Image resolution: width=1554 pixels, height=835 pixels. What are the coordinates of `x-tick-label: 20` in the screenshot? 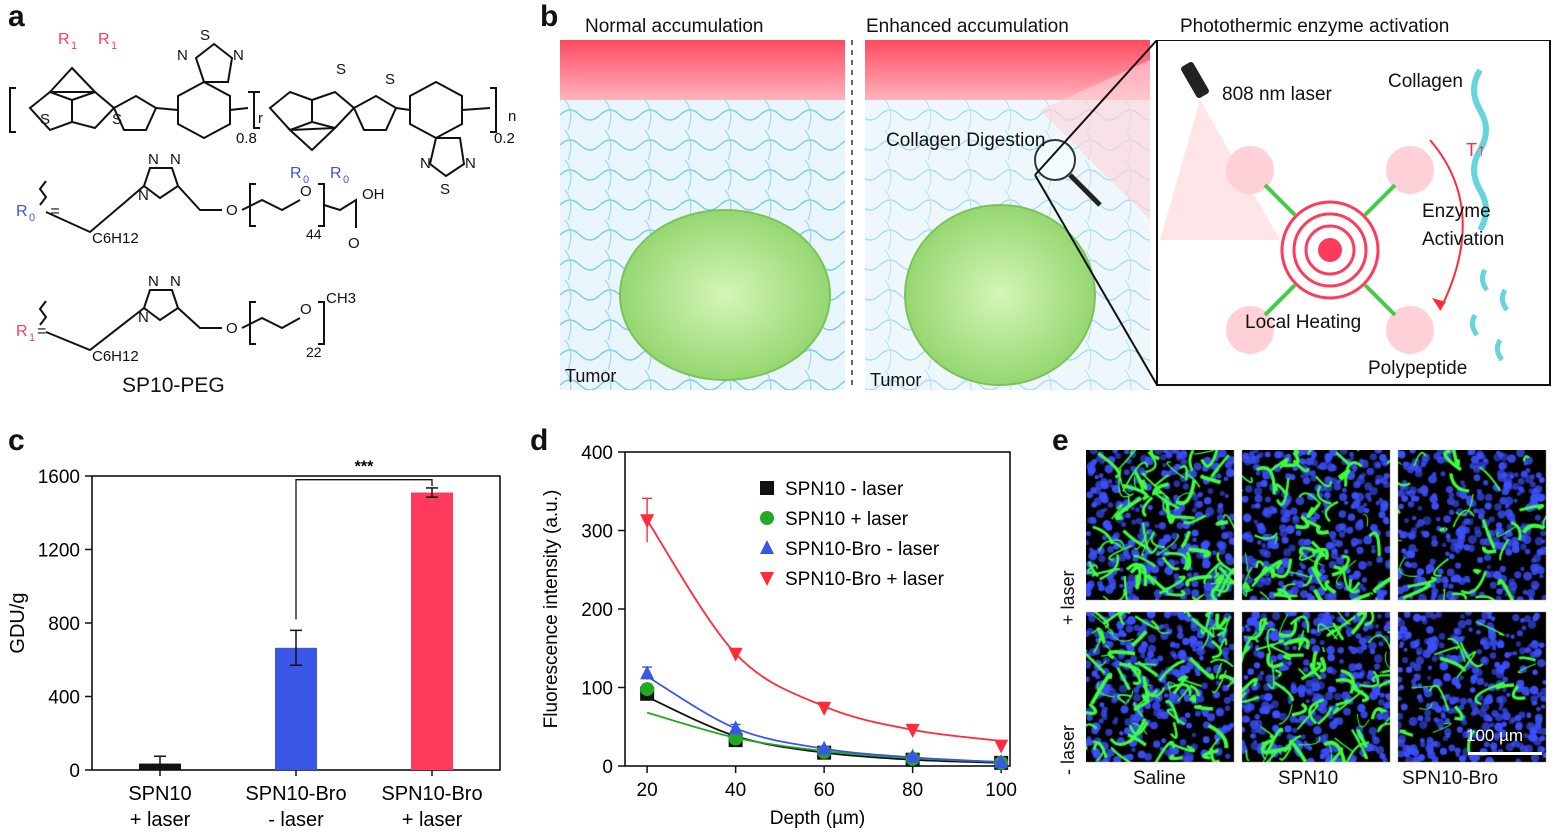 It's located at (647, 790).